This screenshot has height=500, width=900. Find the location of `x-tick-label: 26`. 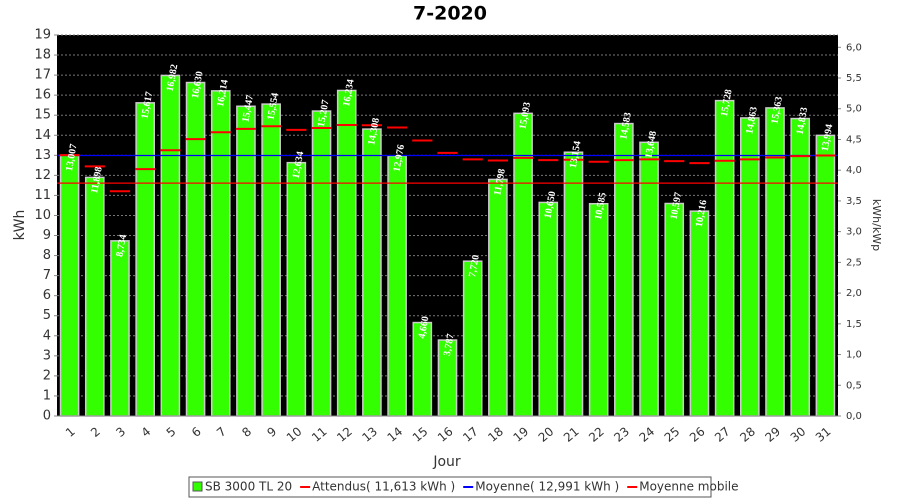

x-tick-label: 26 is located at coordinates (697, 434).